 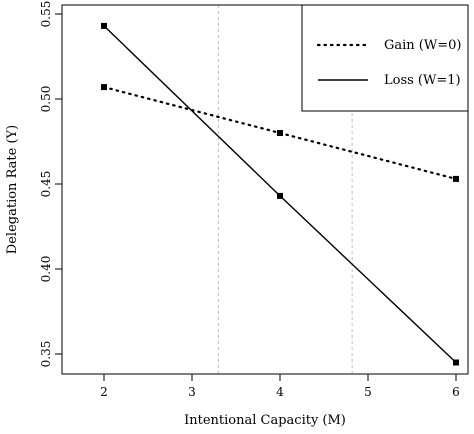 I want to click on y-axis-title: Delegation Rate (Y), so click(x=12, y=189).